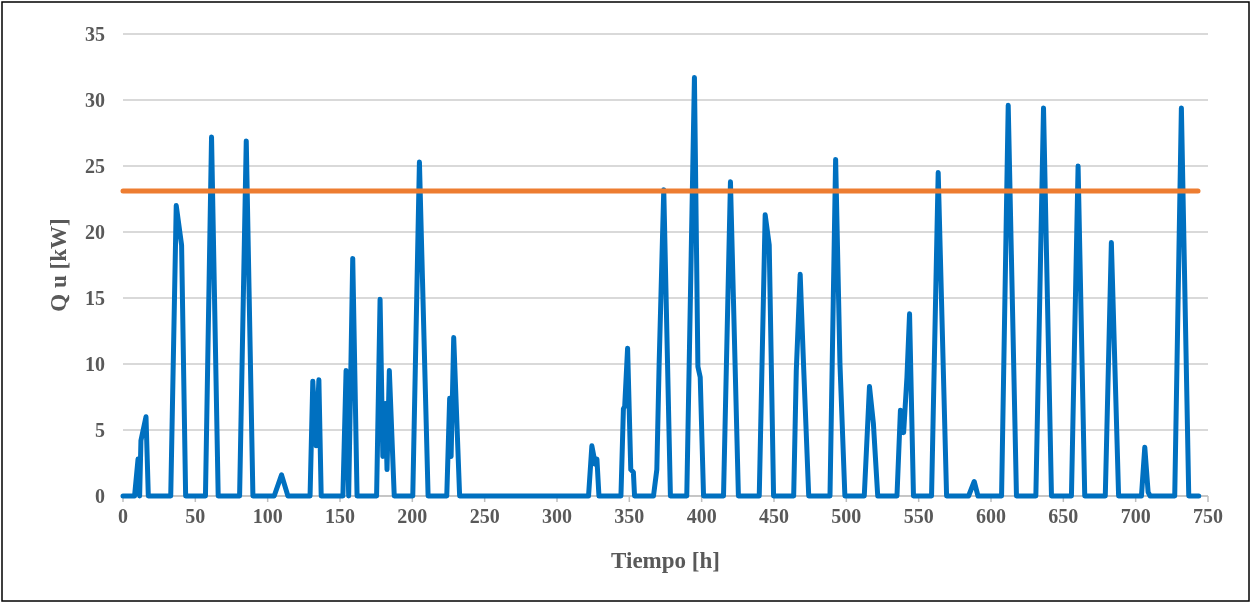 This screenshot has width=1252, height=604. Describe the element at coordinates (95, 100) in the screenshot. I see `y-tick-label: 30` at that location.